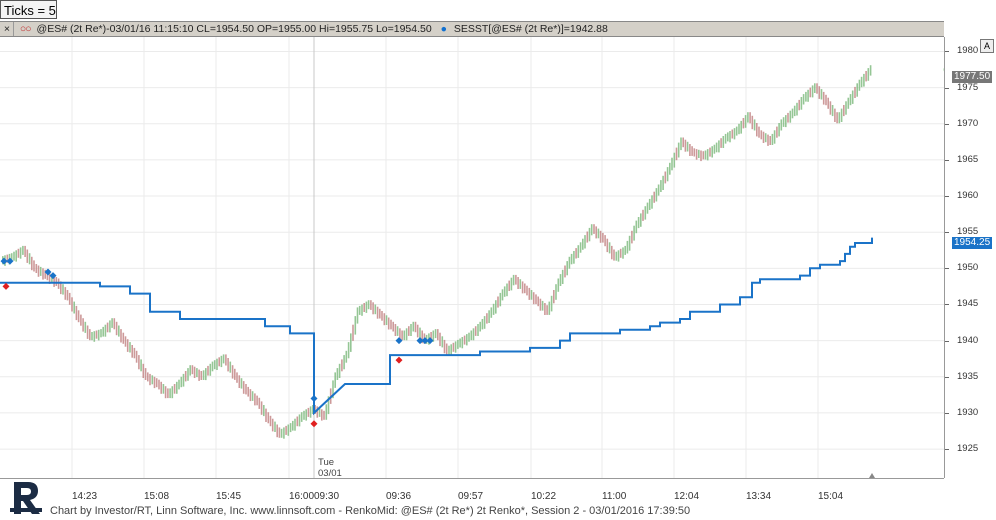  I want to click on close-icon: ×, so click(7, 29).